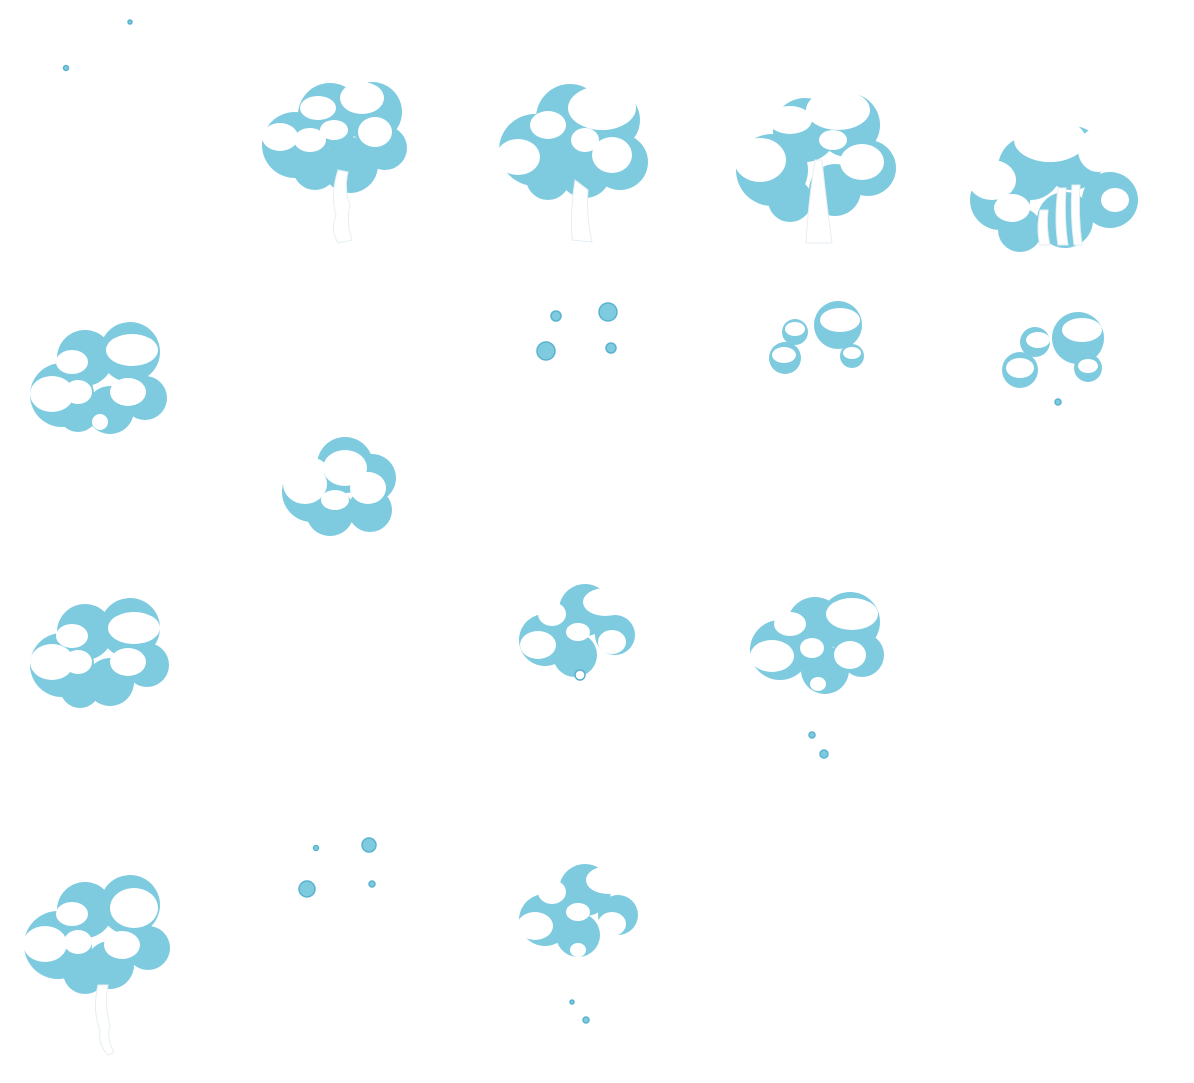  I want to click on sprite-frame-r4c1, so click(99, 689).